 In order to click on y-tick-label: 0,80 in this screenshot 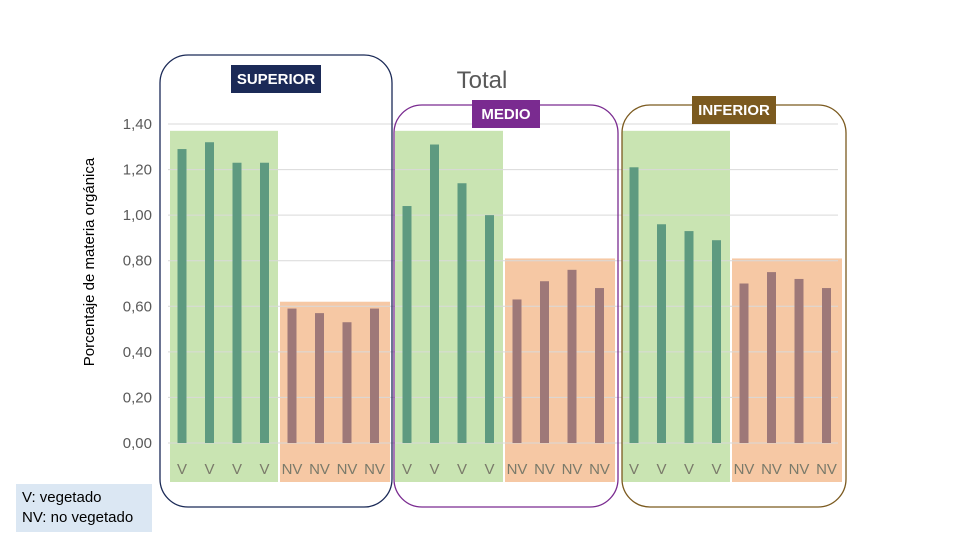, I will do `click(137, 261)`.